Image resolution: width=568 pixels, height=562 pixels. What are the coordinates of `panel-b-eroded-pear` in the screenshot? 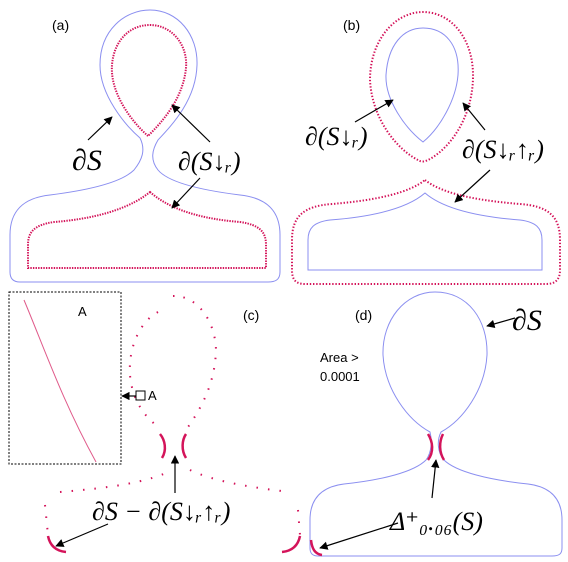 It's located at (422, 85).